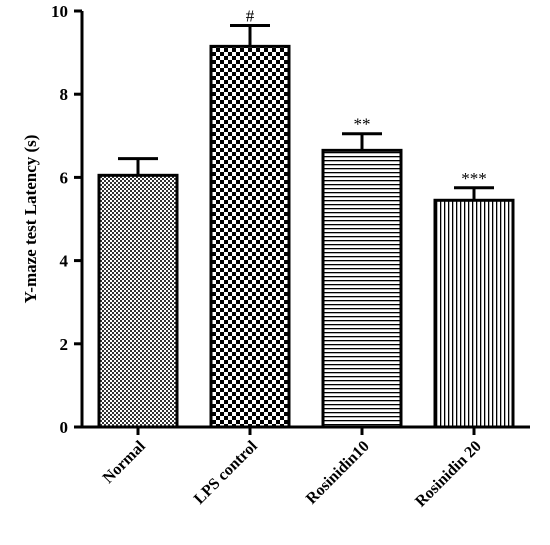 Image resolution: width=550 pixels, height=545 pixels. Describe the element at coordinates (64, 261) in the screenshot. I see `y-tick-label: 4` at that location.